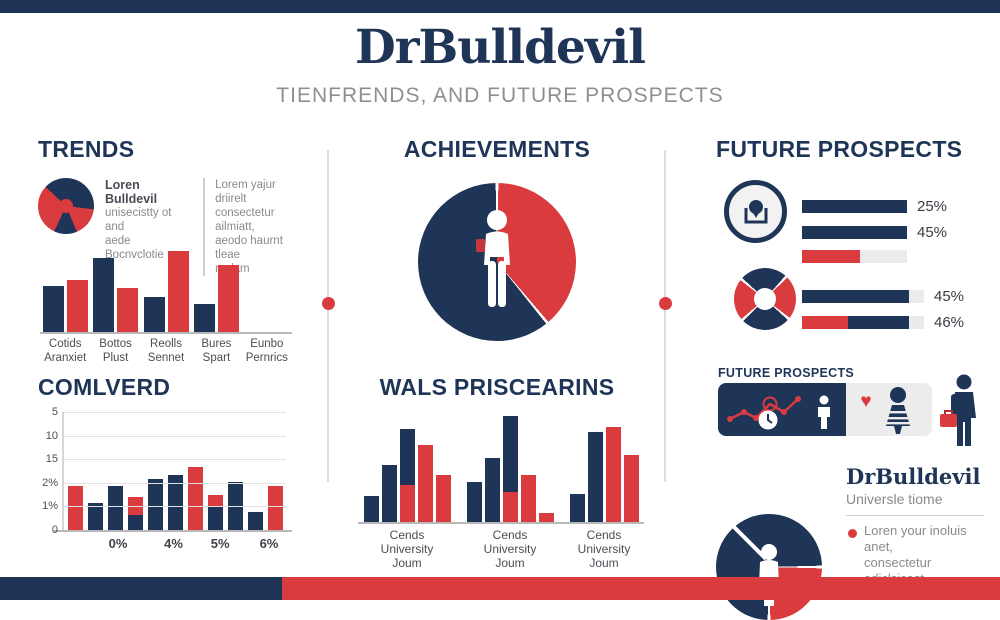 The width and height of the screenshot is (1000, 620). What do you see at coordinates (50, 482) in the screenshot?
I see `y-tick-label: 2%` at bounding box center [50, 482].